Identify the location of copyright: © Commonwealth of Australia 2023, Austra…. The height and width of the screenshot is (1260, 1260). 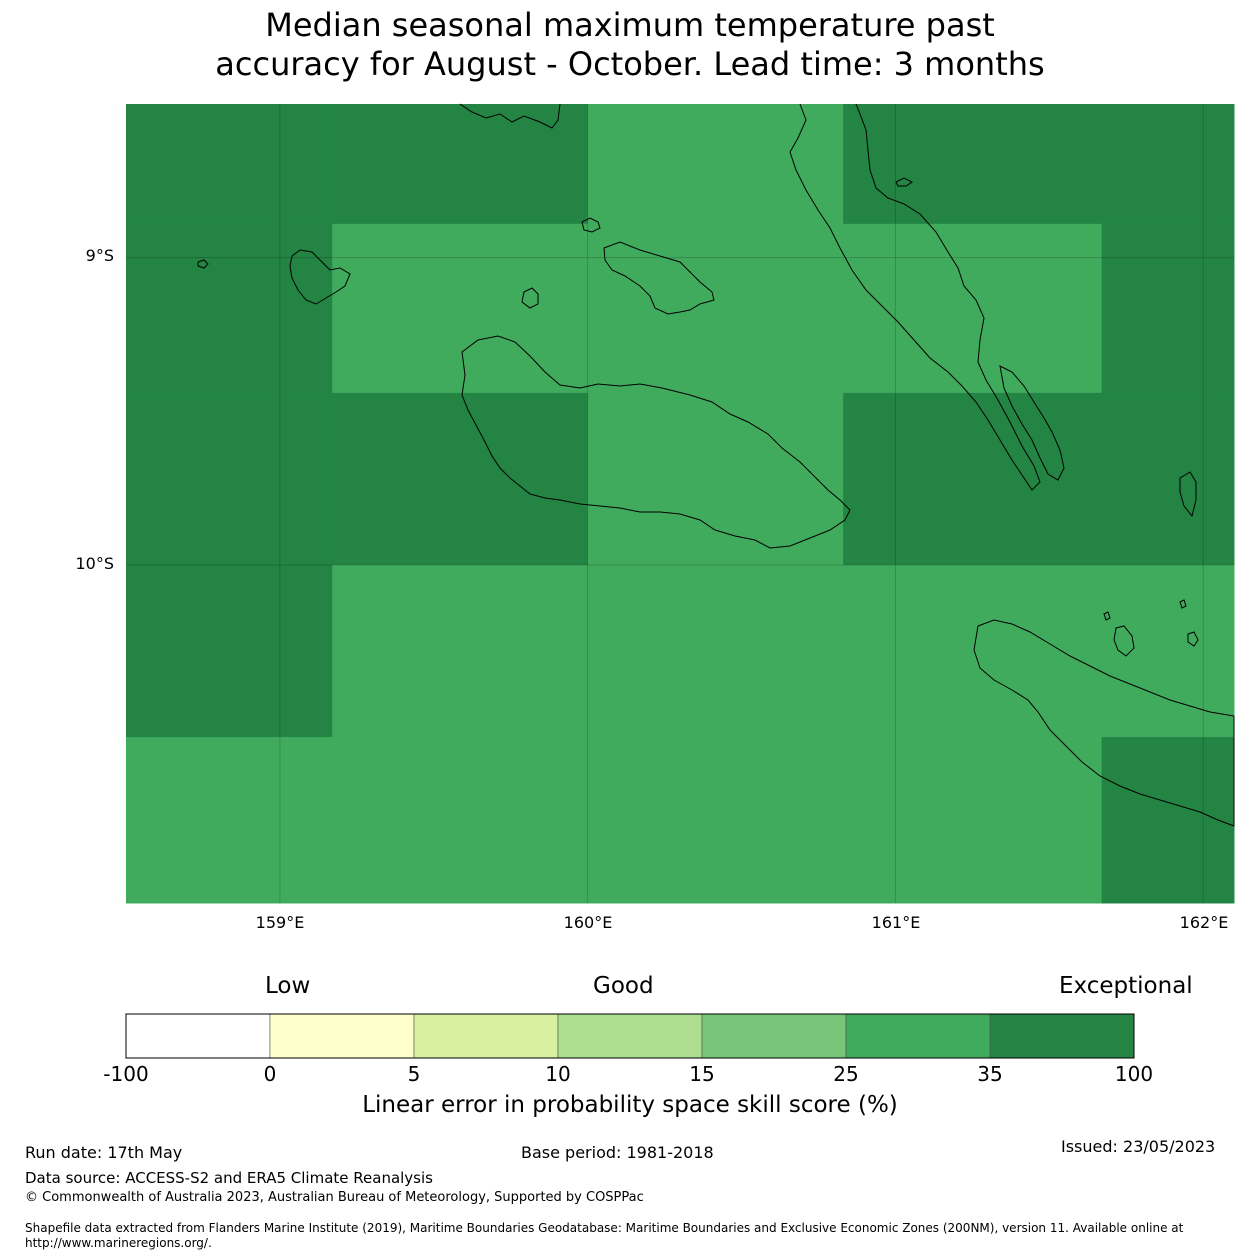
(334, 1197).